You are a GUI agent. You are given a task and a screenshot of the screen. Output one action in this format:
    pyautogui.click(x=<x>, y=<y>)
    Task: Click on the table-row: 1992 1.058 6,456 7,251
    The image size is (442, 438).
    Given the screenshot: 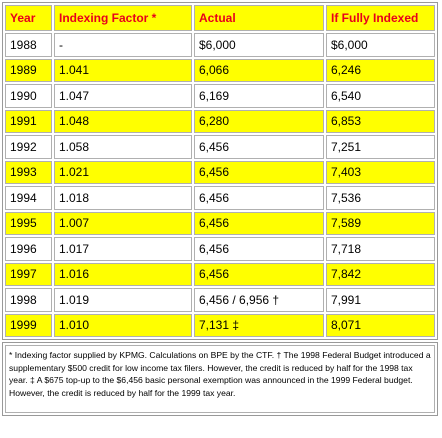 What is the action you would take?
    pyautogui.click(x=220, y=147)
    